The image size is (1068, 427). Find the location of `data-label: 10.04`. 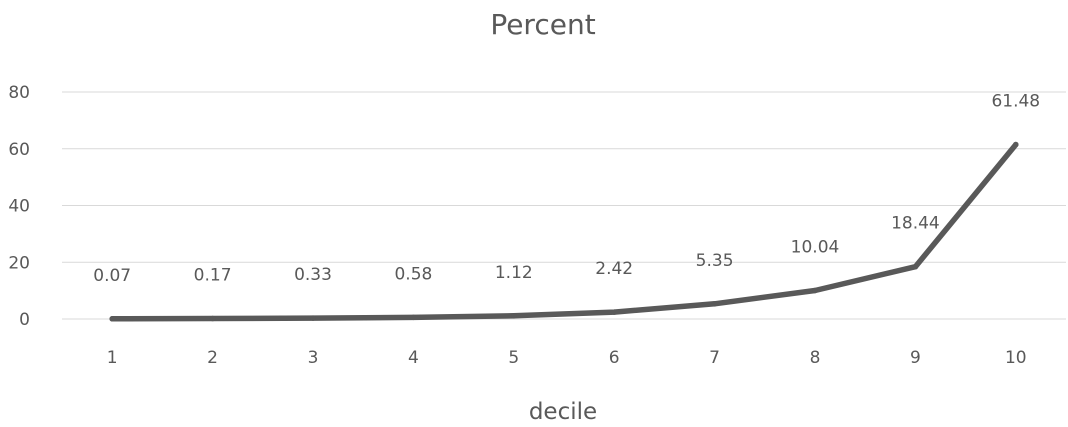

data-label: 10.04 is located at coordinates (815, 248).